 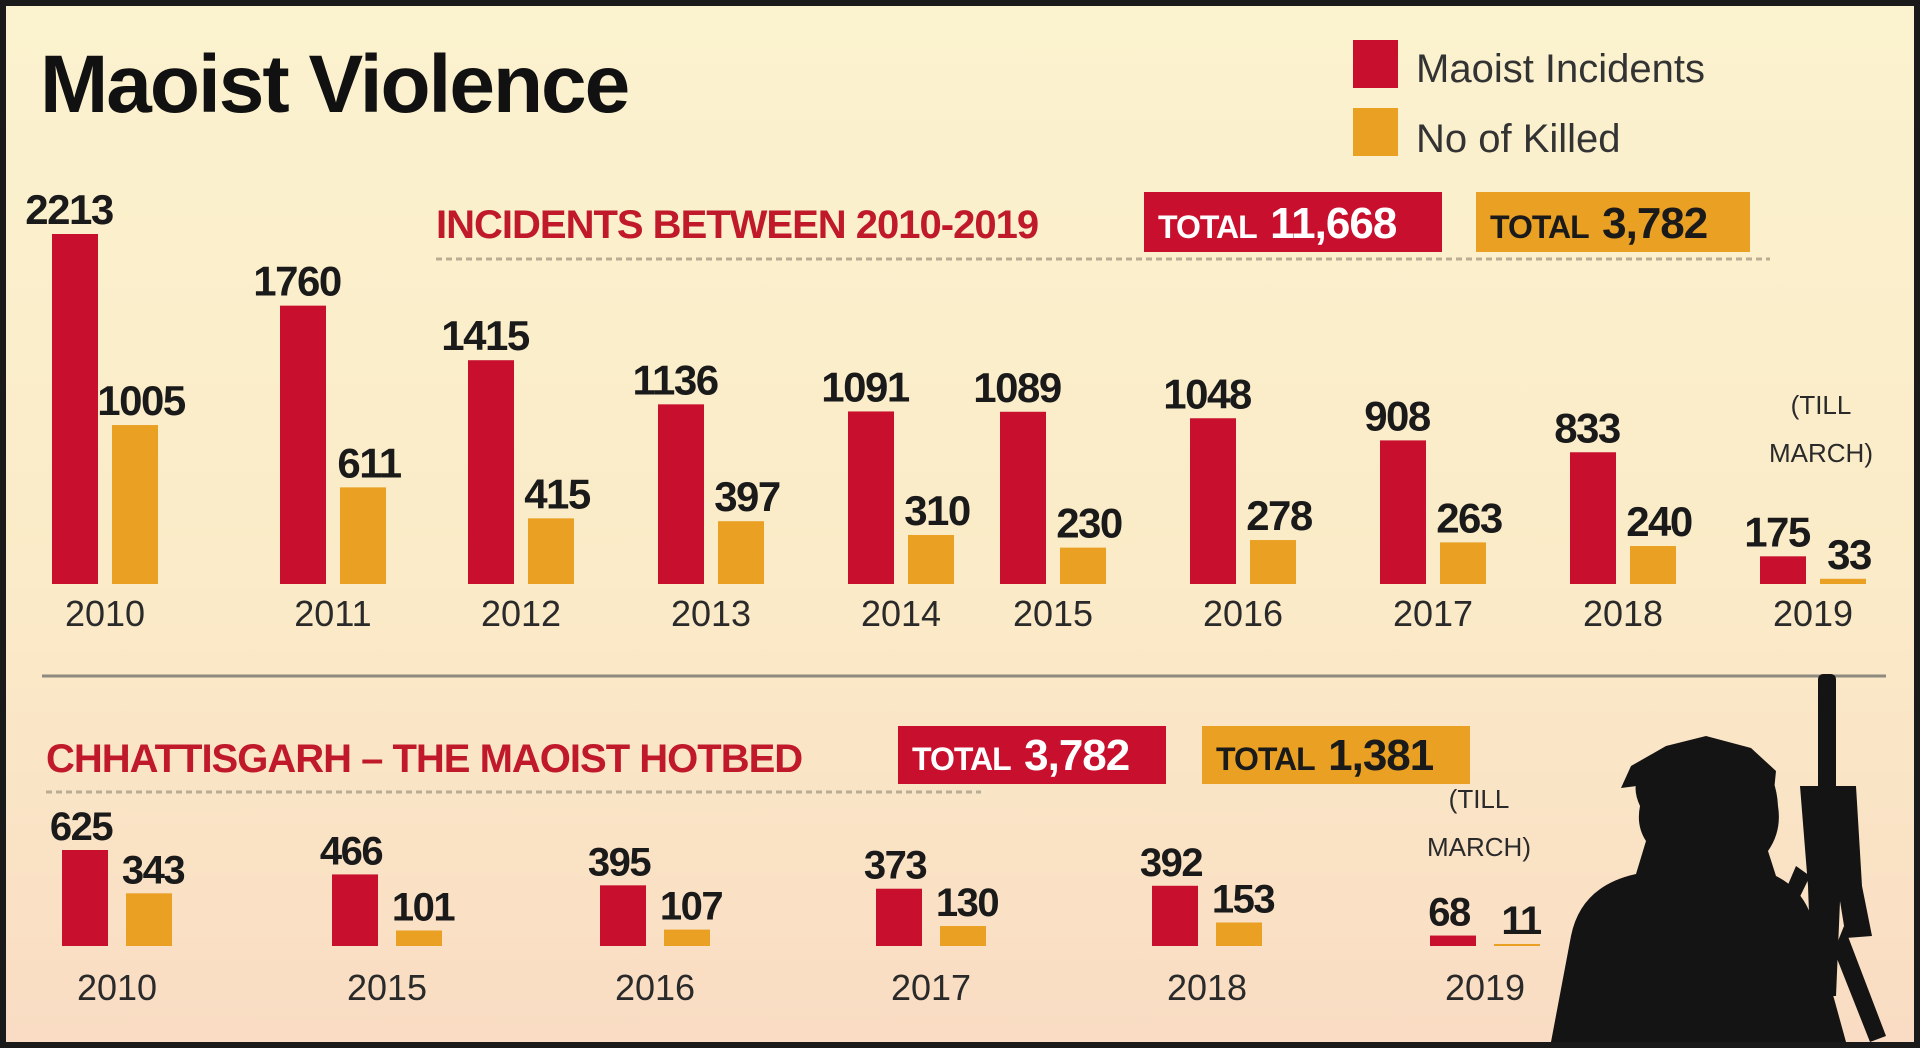 What do you see at coordinates (1518, 139) in the screenshot?
I see `legend-label-killed: No of Killed` at bounding box center [1518, 139].